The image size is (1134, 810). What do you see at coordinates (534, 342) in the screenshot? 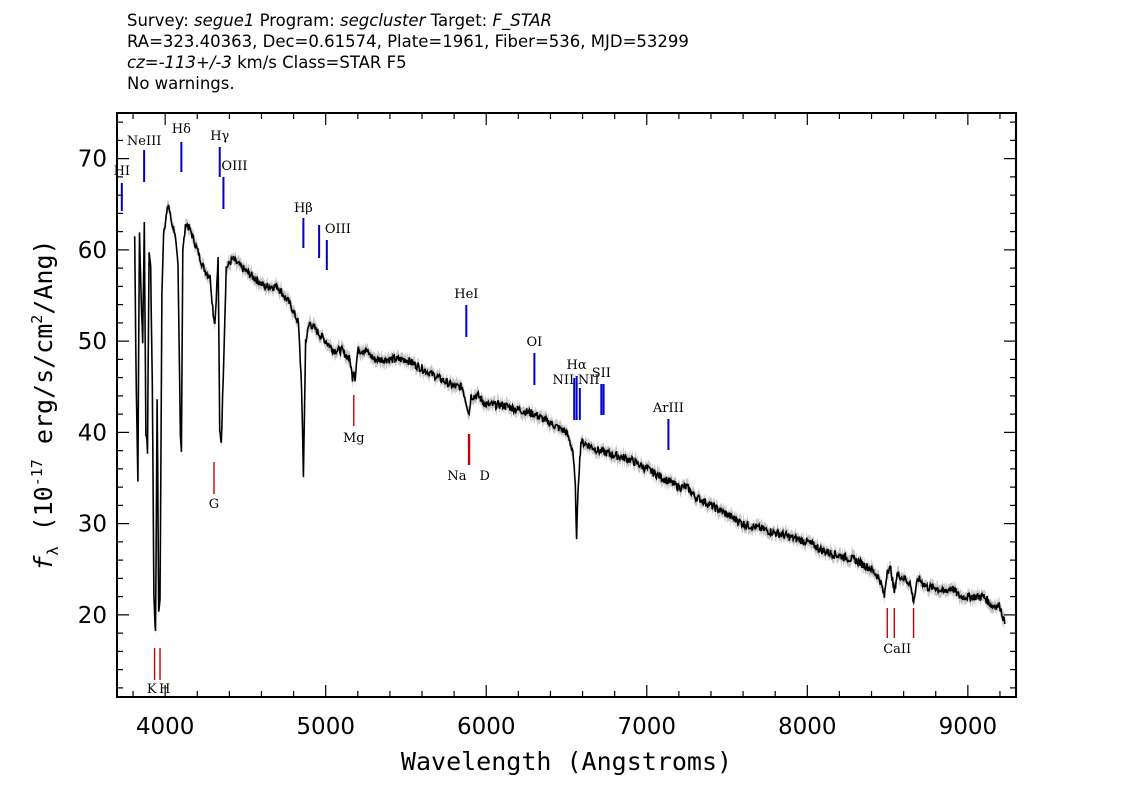
I see `emission-line-label: OI` at bounding box center [534, 342].